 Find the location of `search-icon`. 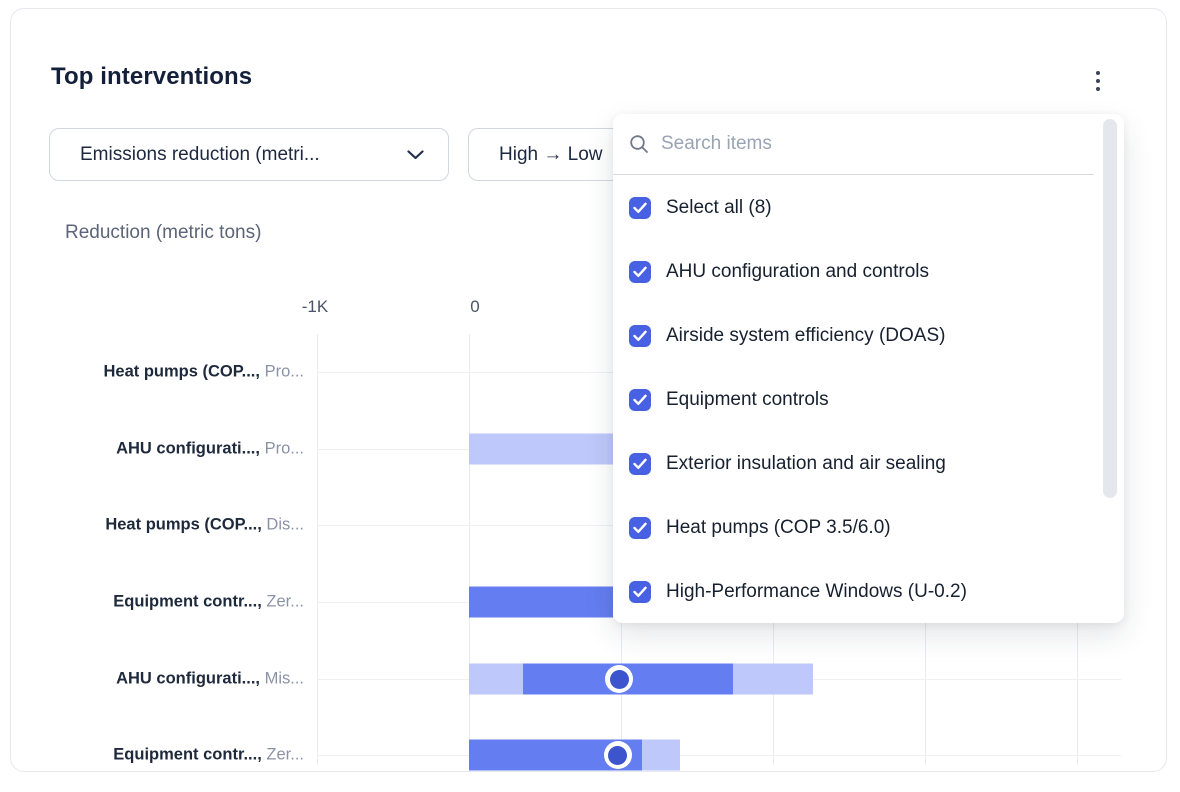

search-icon is located at coordinates (639, 144).